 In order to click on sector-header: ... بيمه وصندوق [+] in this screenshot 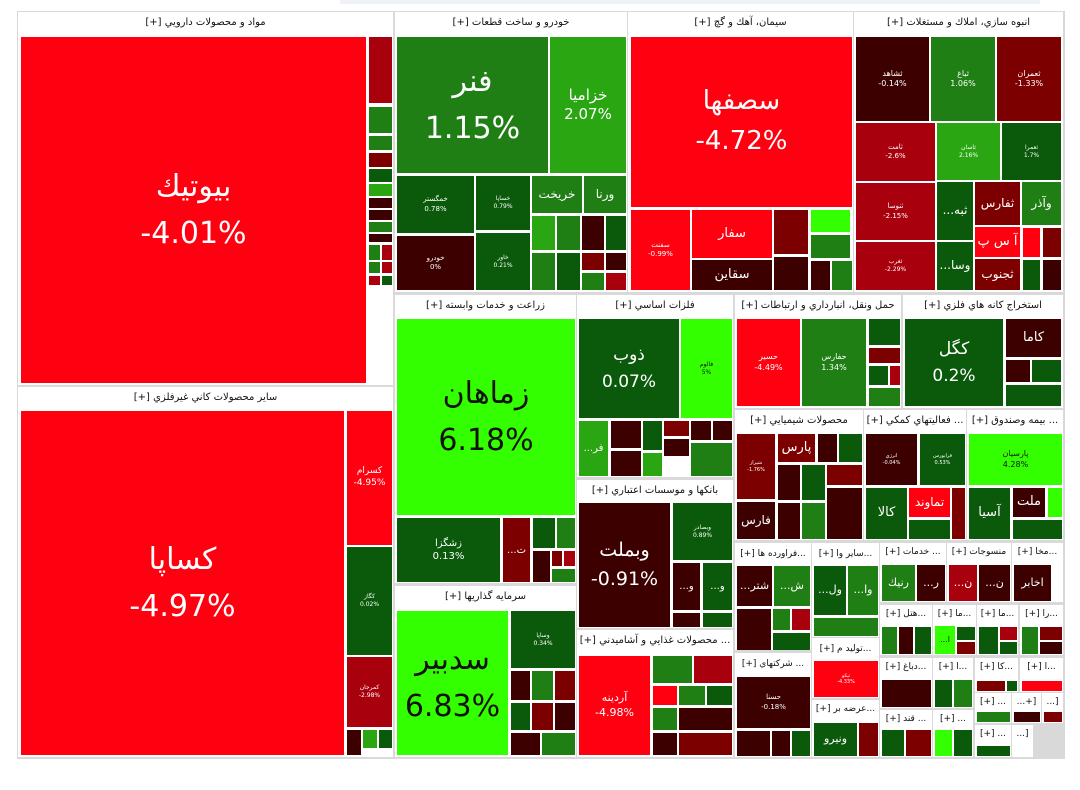, I will do `click(1015, 420)`.